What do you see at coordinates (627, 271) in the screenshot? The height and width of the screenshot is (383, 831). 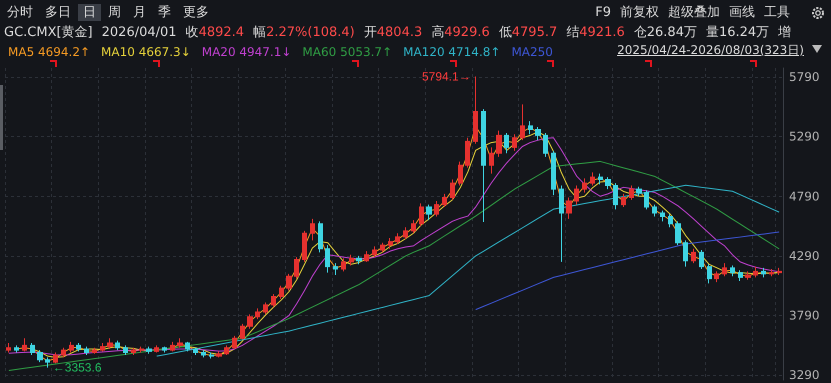 I see `line-series` at bounding box center [627, 271].